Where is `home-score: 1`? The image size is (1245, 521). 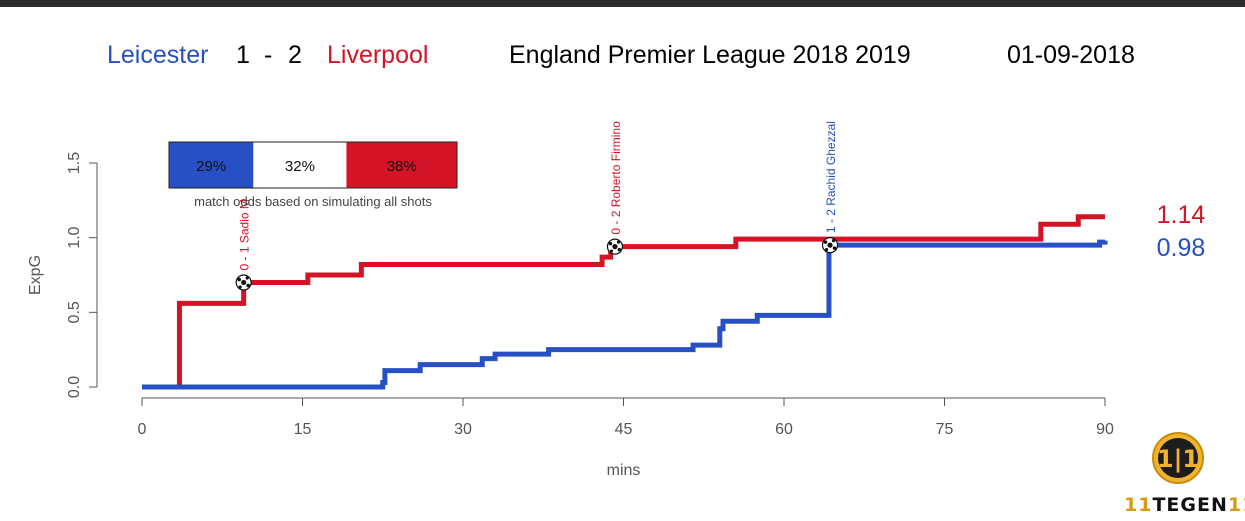
home-score: 1 is located at coordinates (243, 55).